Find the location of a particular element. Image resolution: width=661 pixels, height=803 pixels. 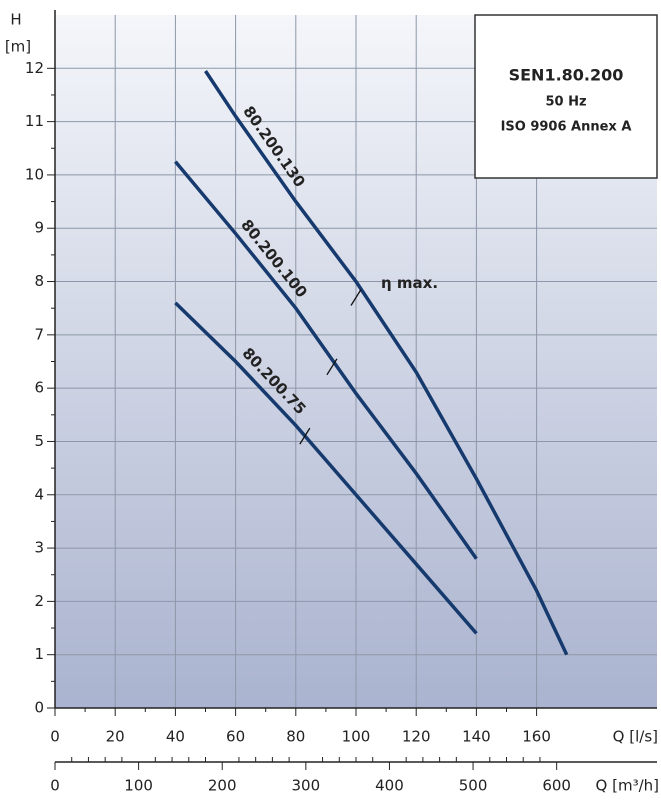

y-axis-label: H is located at coordinates (15, 20).